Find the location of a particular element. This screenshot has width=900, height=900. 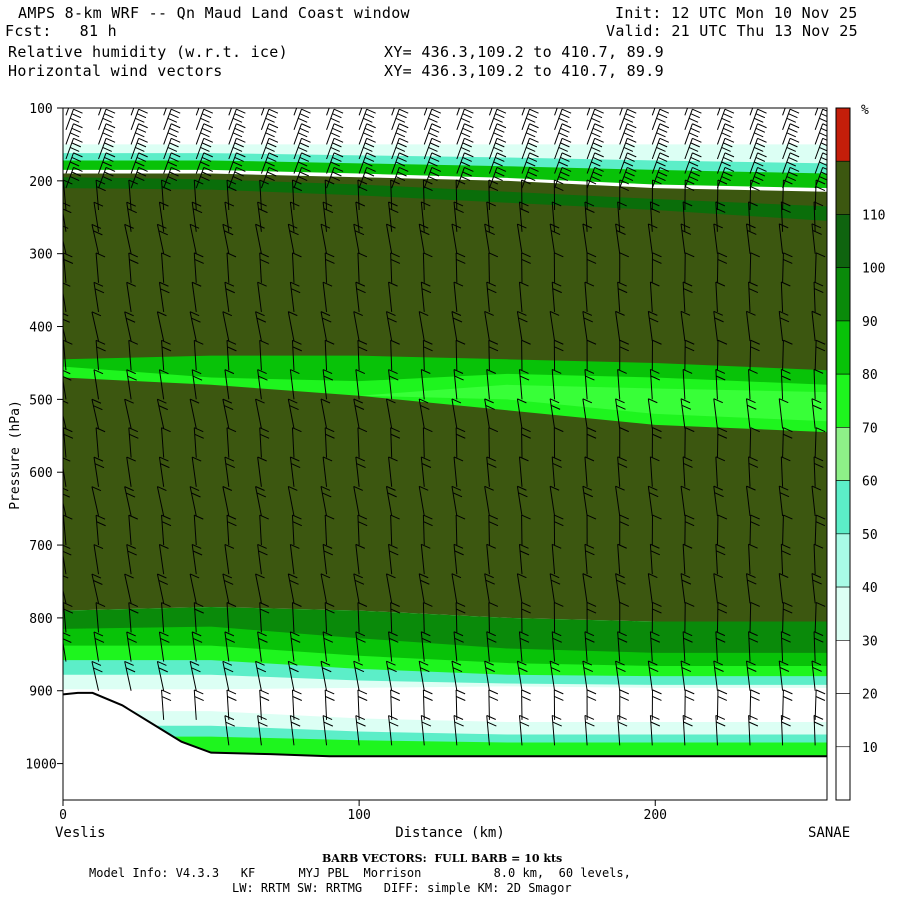

colorbar-unit: % is located at coordinates (865, 110).